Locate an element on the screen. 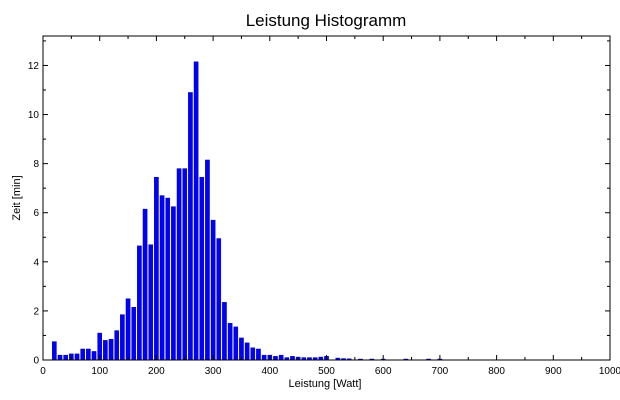 The height and width of the screenshot is (400, 620). y-tick-label: 6 is located at coordinates (36, 213).